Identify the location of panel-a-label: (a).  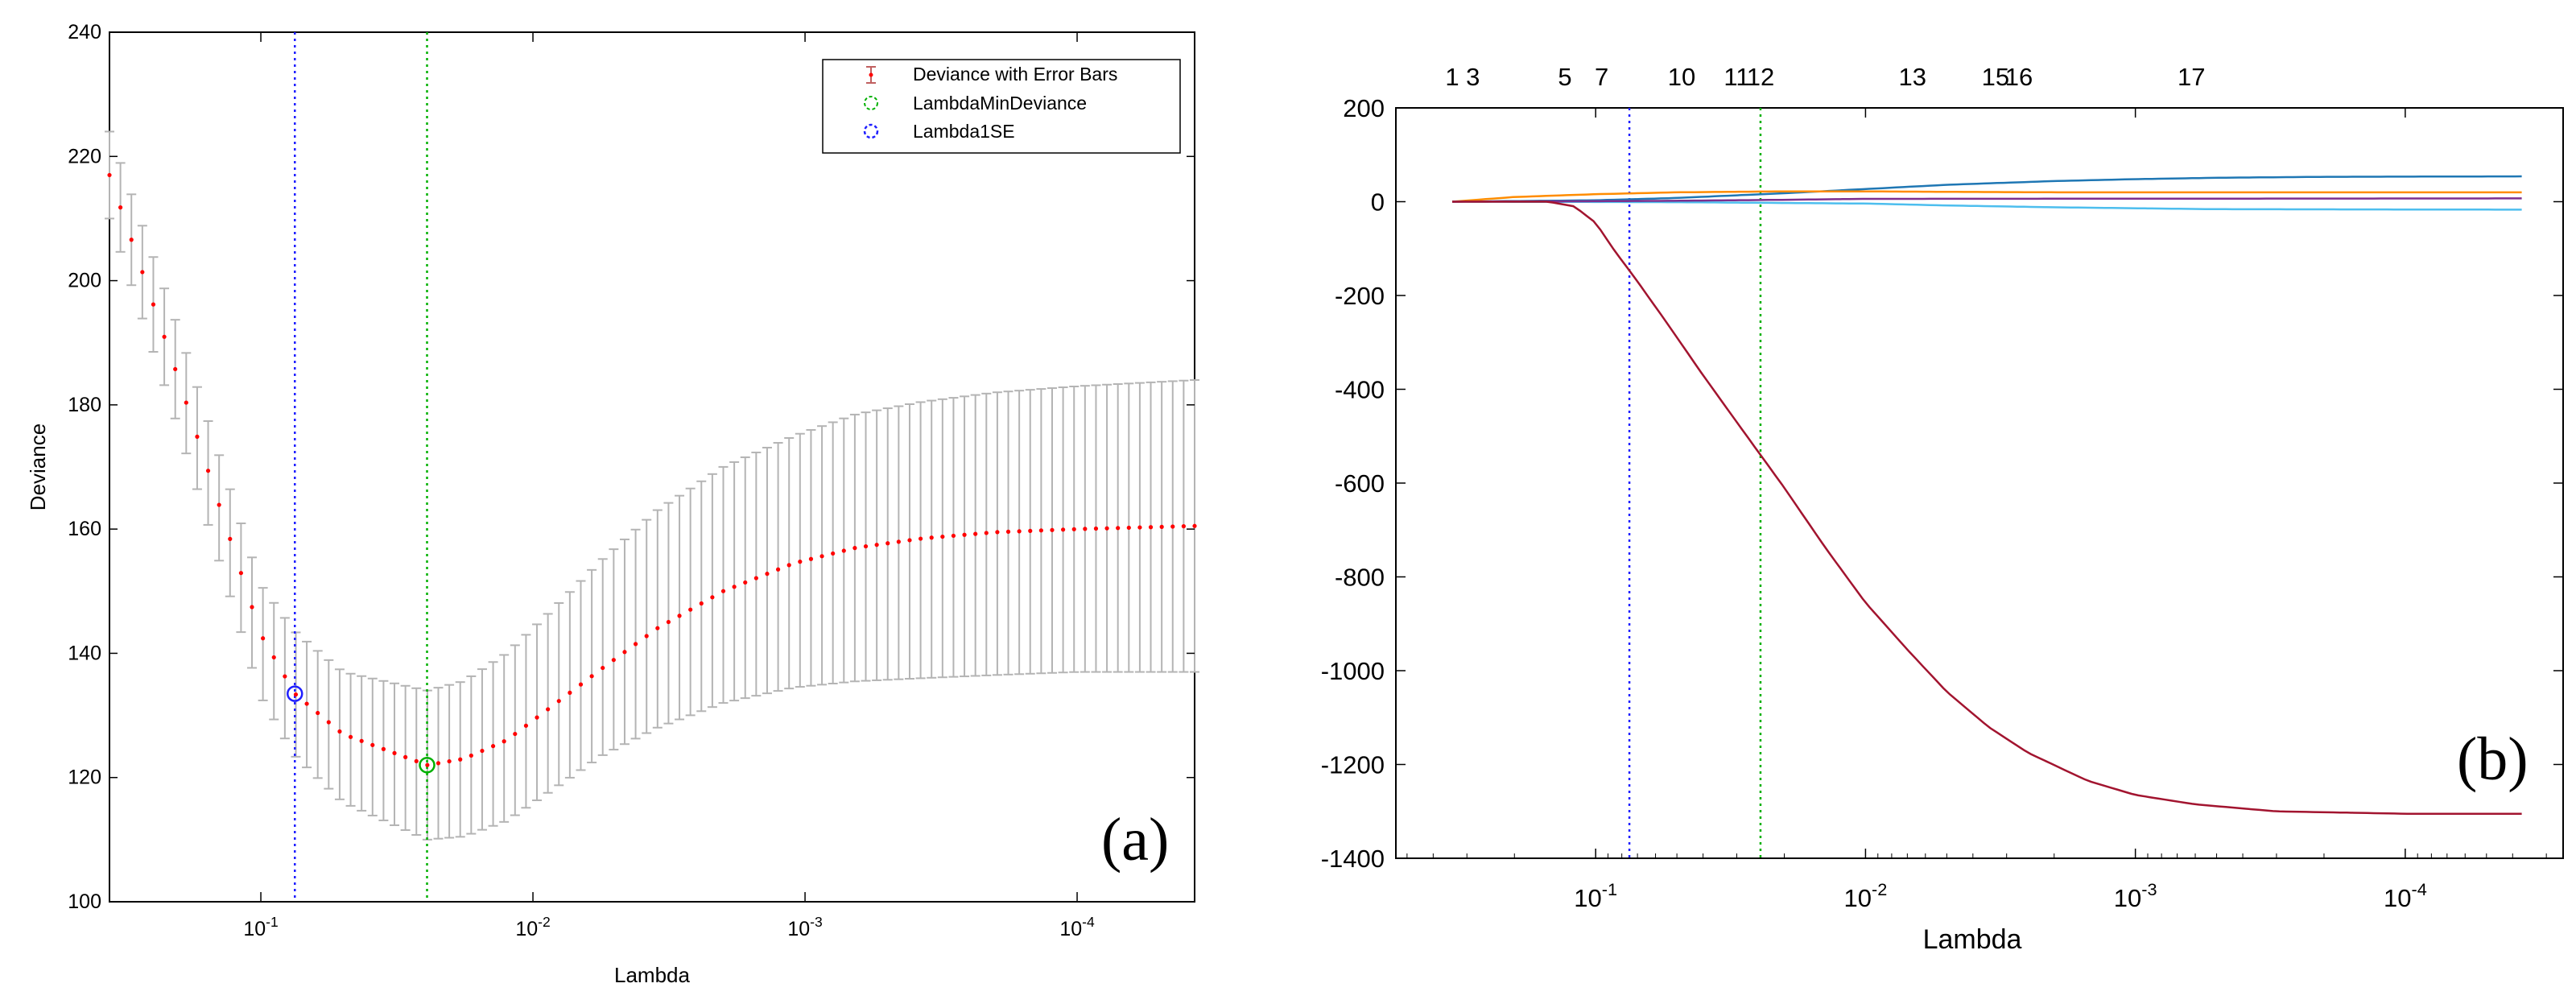
(1135, 840).